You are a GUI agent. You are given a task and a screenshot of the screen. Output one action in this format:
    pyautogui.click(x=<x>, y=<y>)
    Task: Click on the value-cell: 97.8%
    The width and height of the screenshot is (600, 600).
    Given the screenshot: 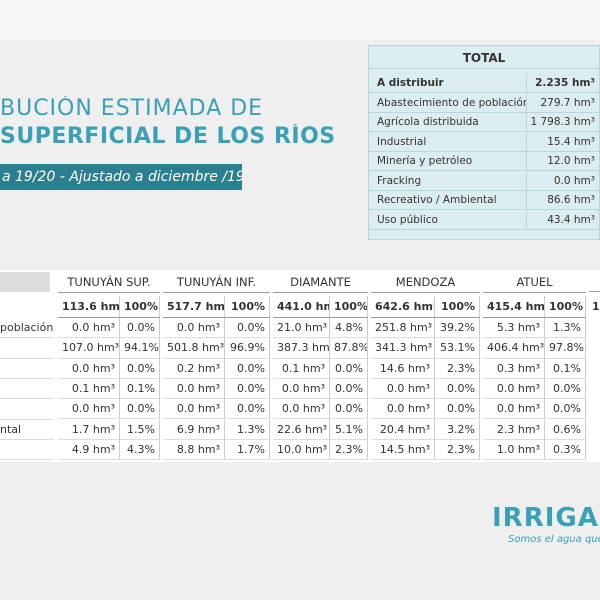 What is the action you would take?
    pyautogui.click(x=565, y=348)
    